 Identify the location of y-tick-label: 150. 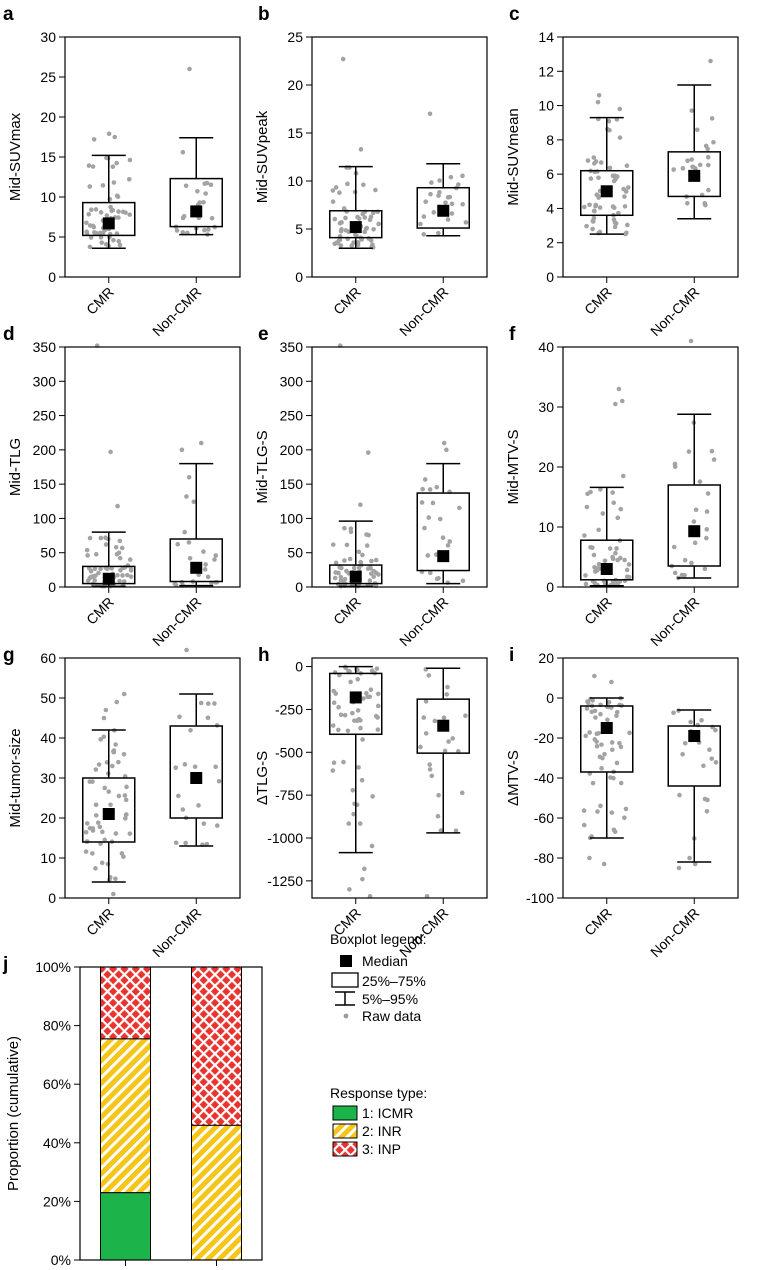
(45, 484).